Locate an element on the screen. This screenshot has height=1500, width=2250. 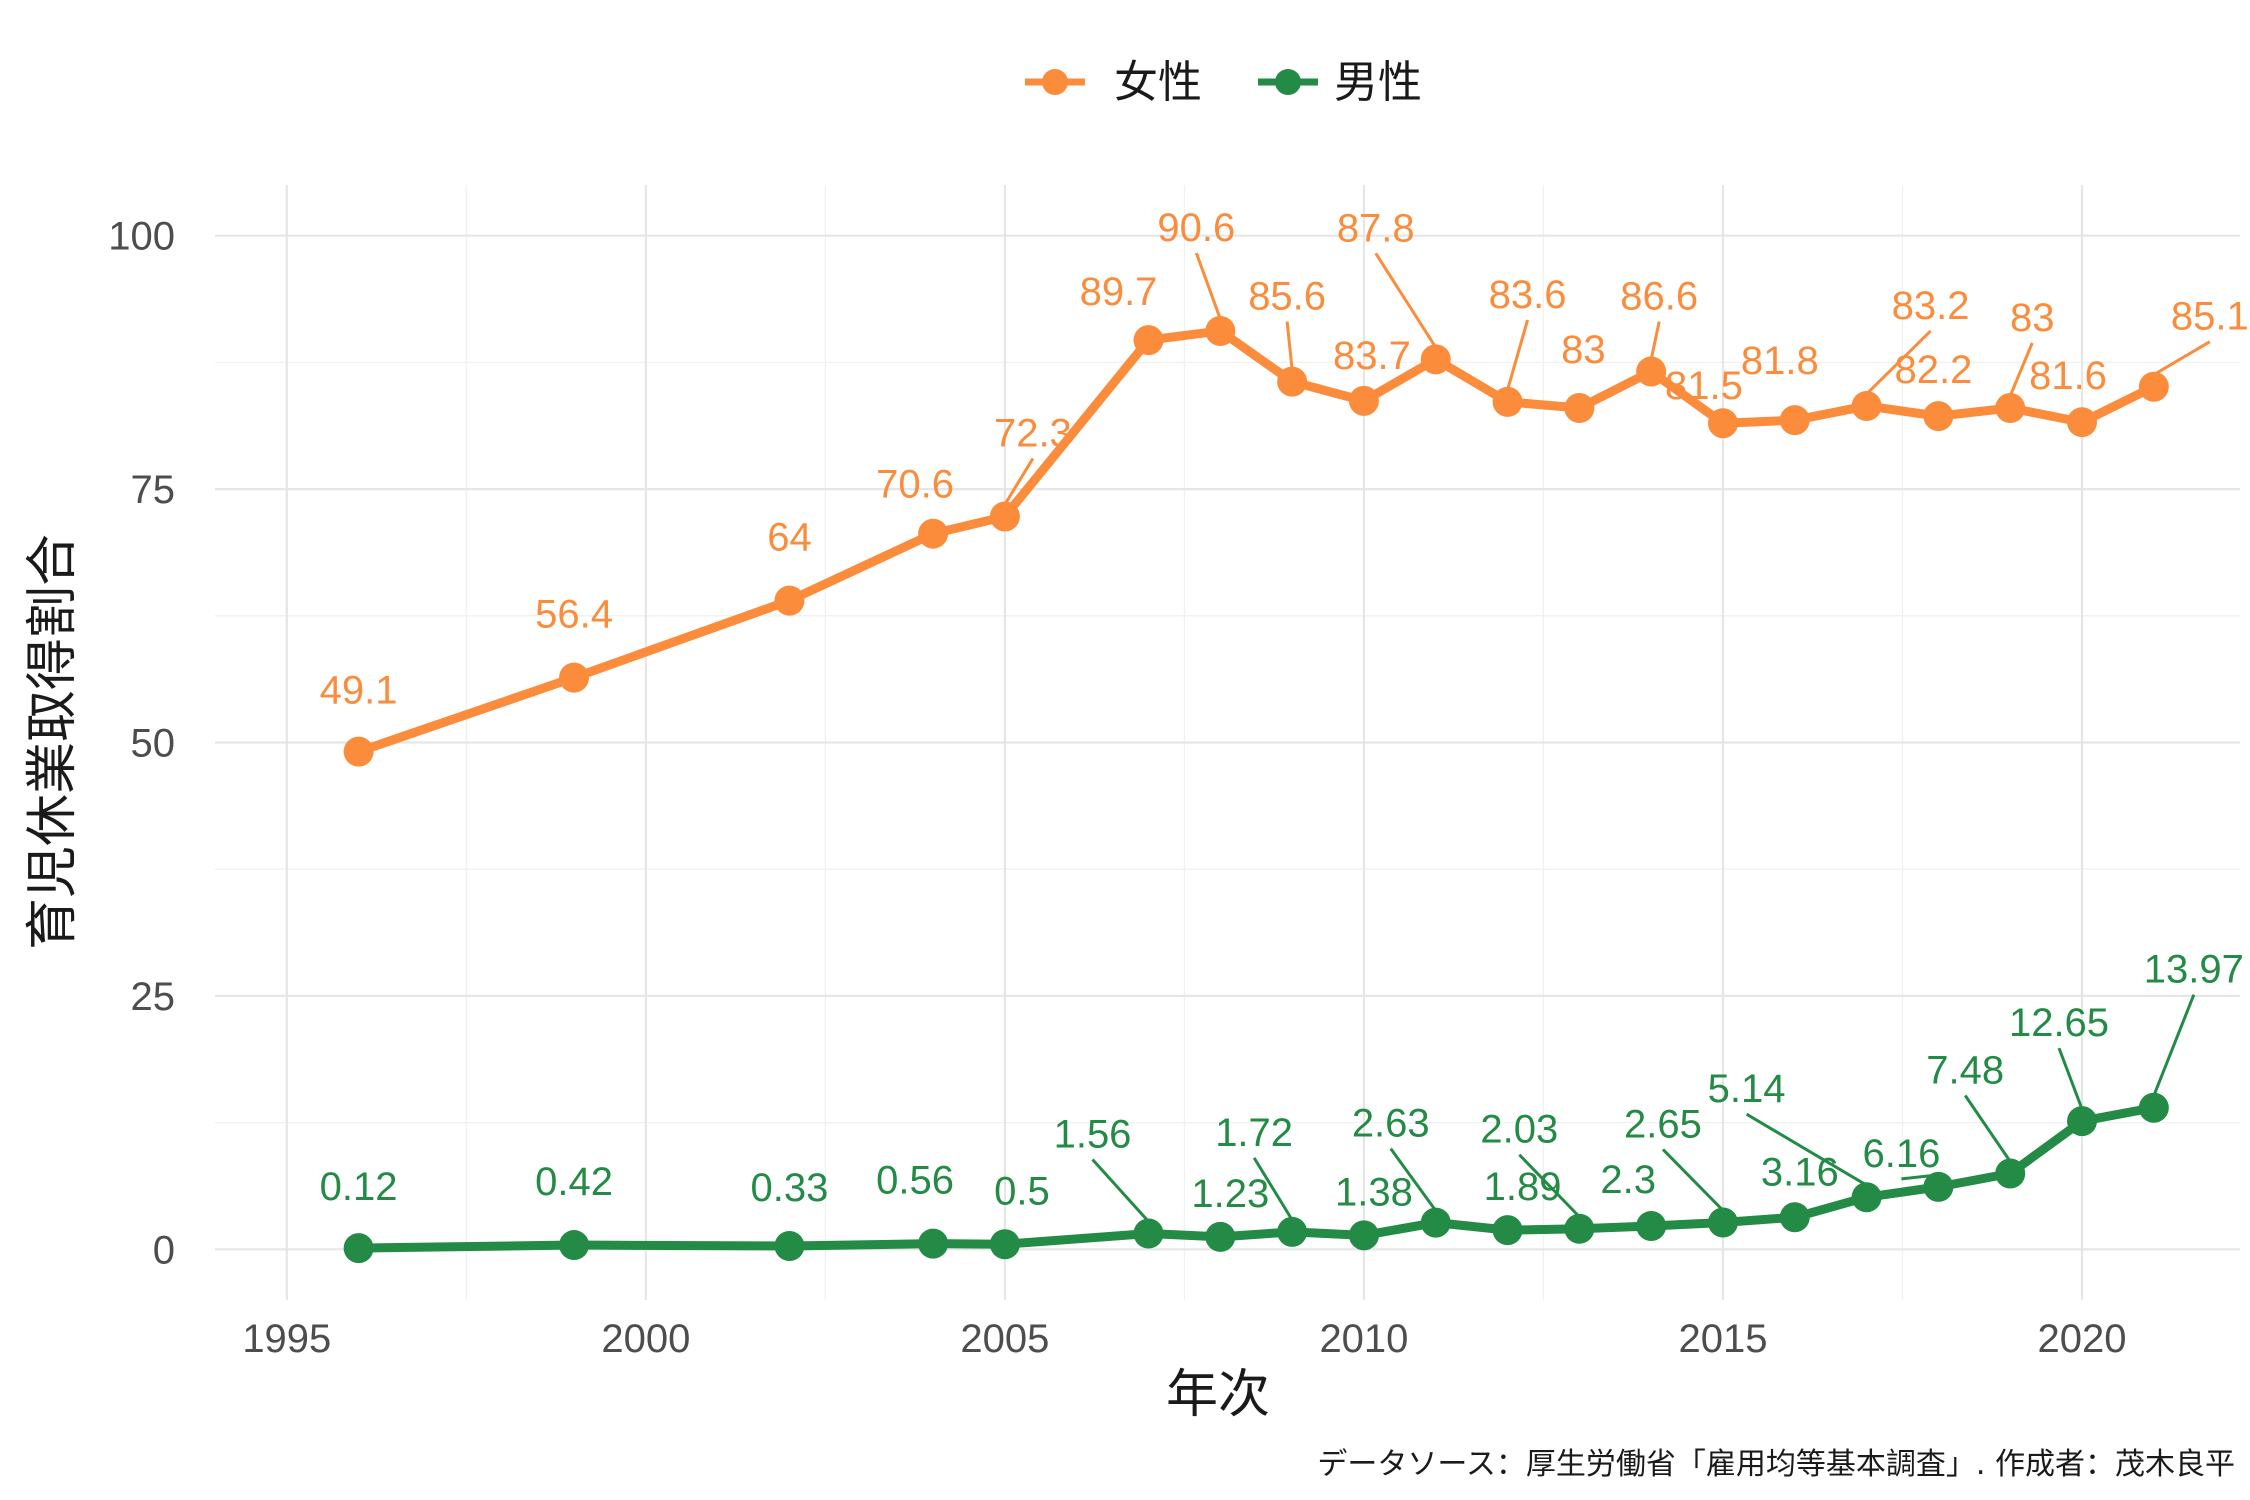
y-tick-label: 100 is located at coordinates (141, 237).